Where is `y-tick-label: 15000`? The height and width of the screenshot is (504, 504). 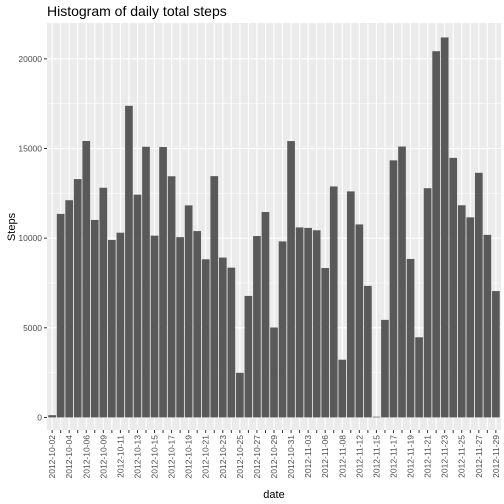 y-tick-label: 15000 is located at coordinates (30, 149).